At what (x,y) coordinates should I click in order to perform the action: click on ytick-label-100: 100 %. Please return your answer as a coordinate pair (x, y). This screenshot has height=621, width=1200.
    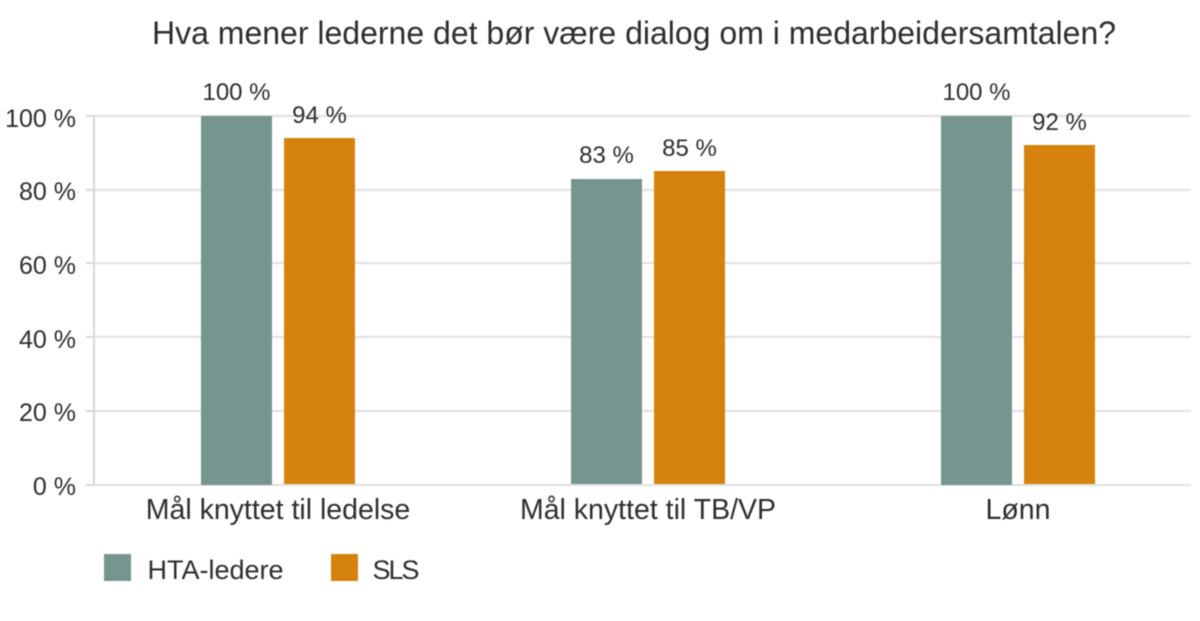
    Looking at the image, I should click on (40, 118).